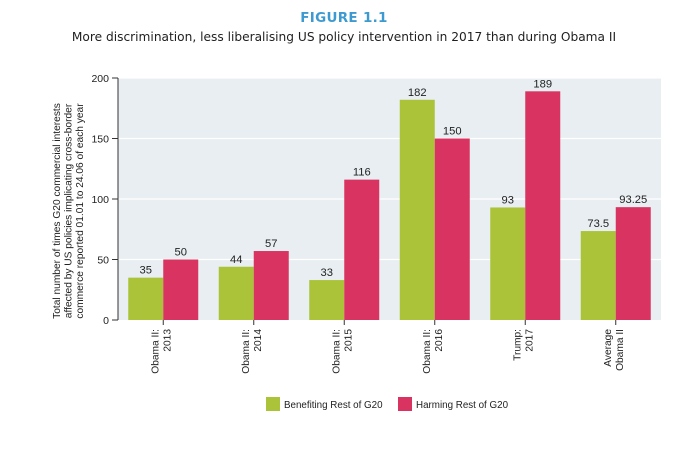 The width and height of the screenshot is (688, 451). Describe the element at coordinates (362, 173) in the screenshot. I see `data-label: 116` at that location.